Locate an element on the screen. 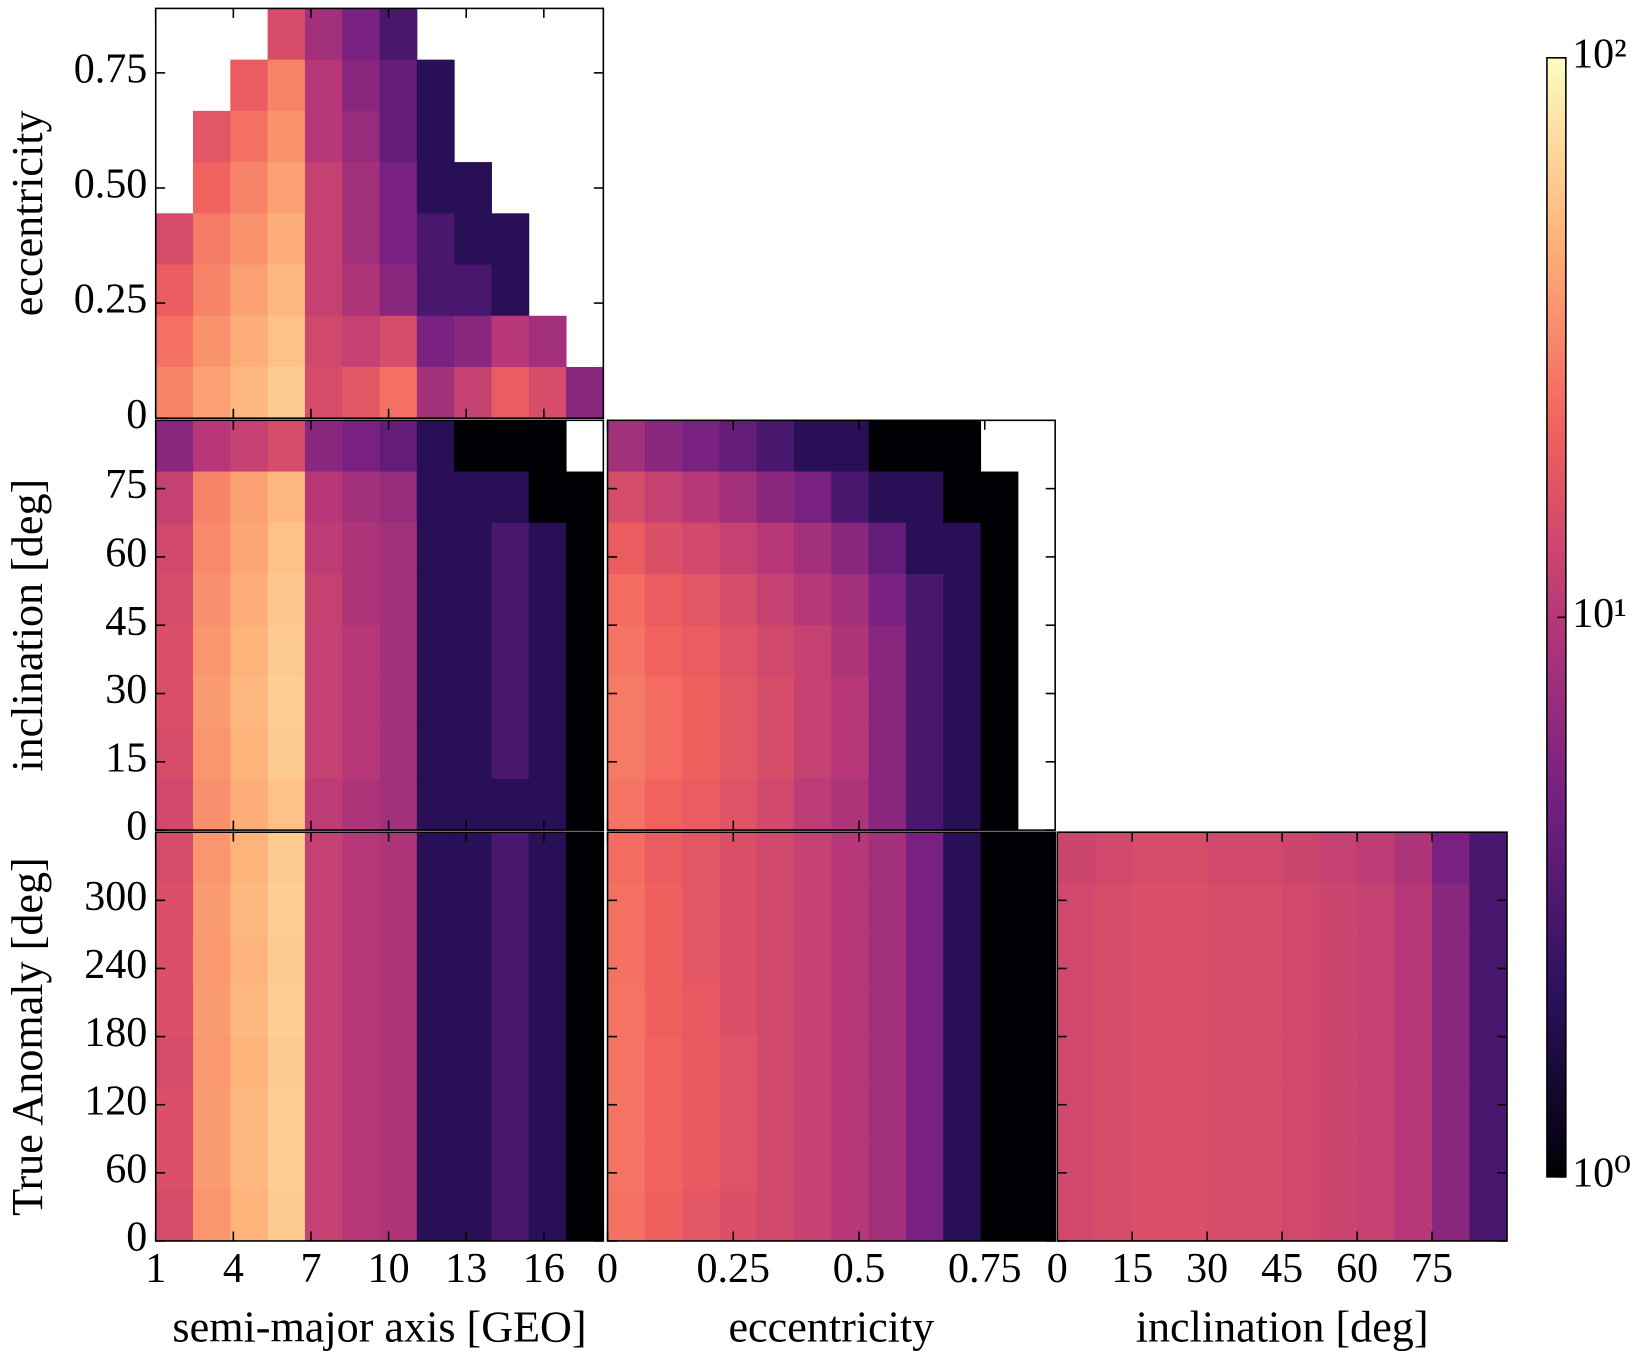 The width and height of the screenshot is (1648, 1366). y-axis-label: inclination [deg] is located at coordinates (27, 625).